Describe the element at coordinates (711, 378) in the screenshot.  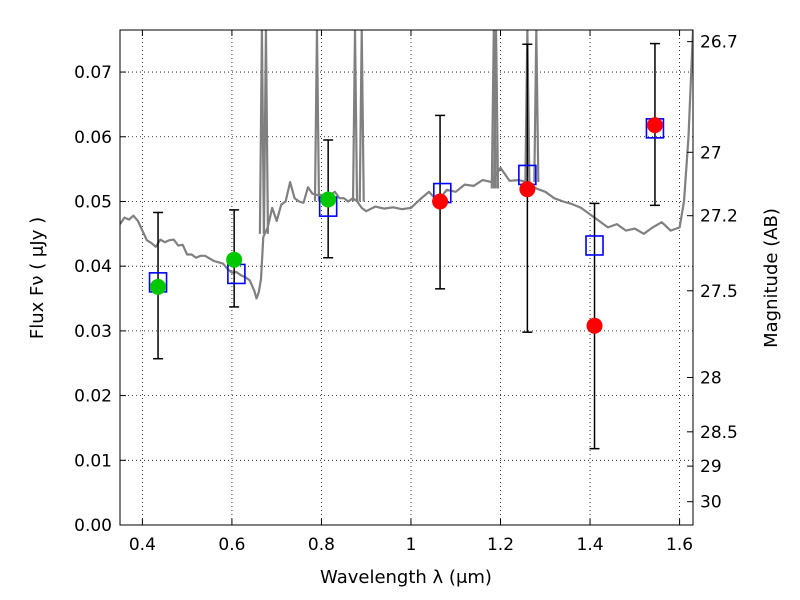
I see `y2-tick-label: 28` at that location.